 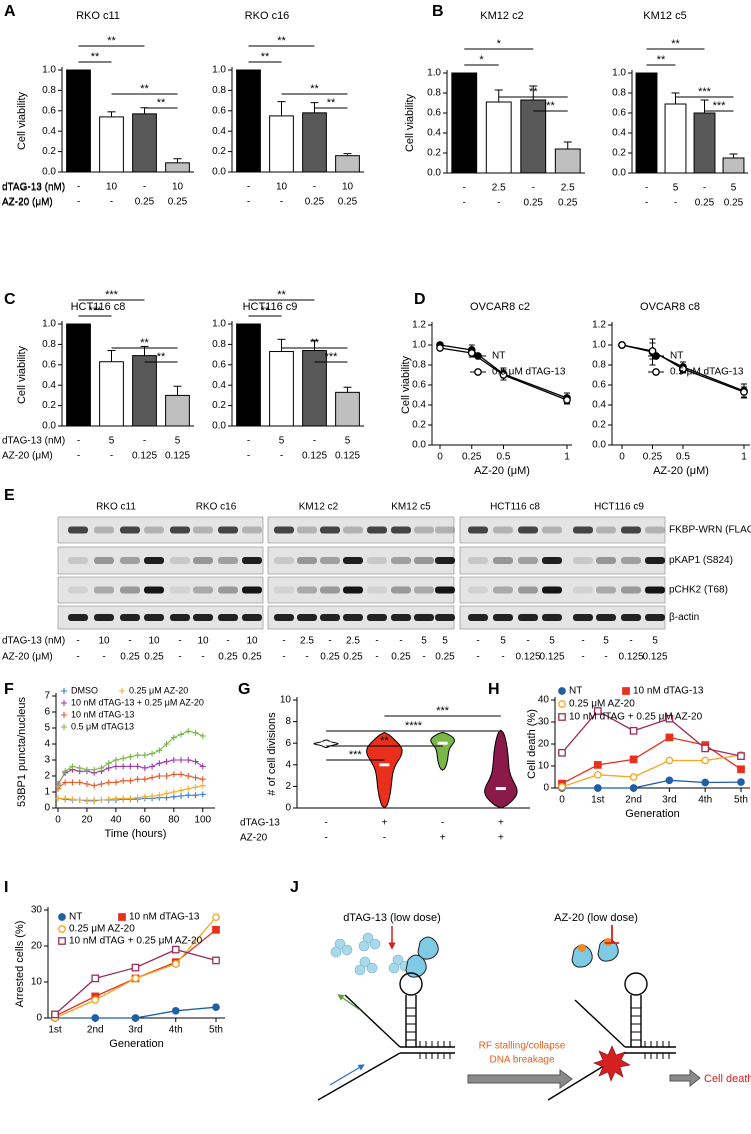 What do you see at coordinates (84, 690) in the screenshot?
I see `legend-label: DMSO` at bounding box center [84, 690].